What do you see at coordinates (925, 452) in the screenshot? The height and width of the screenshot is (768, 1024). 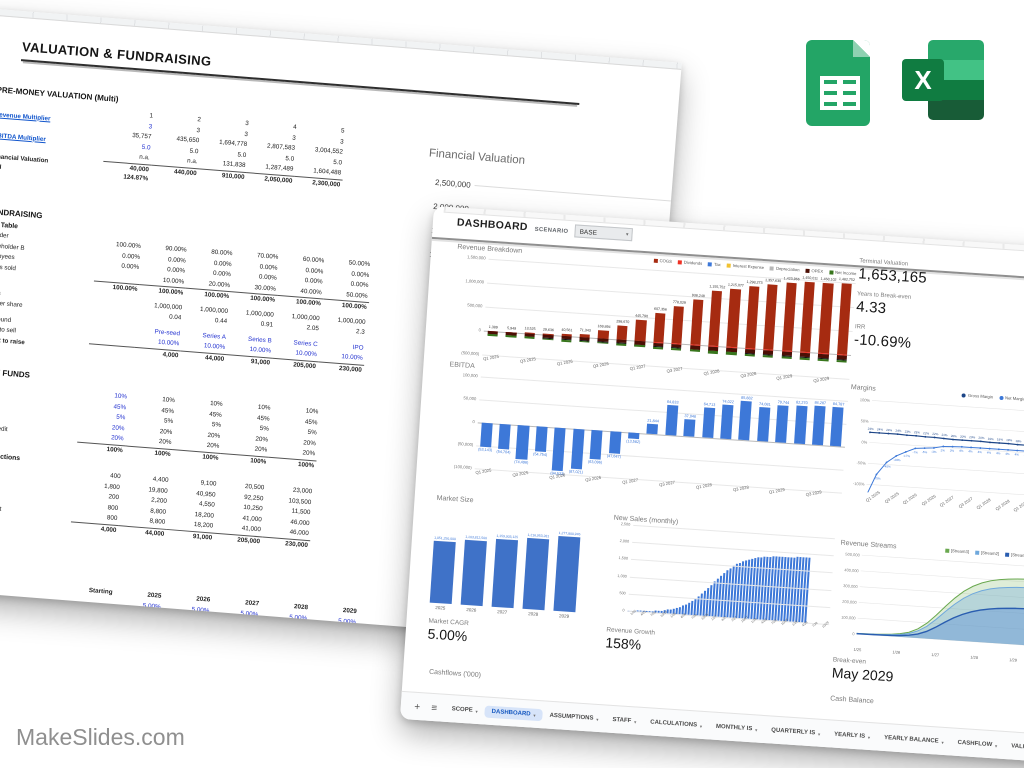 I see `data-label: -5%` at bounding box center [925, 452].